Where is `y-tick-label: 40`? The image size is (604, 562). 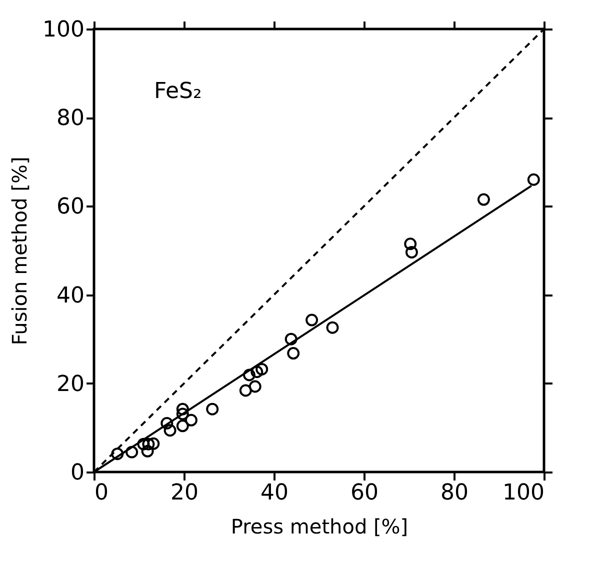
y-tick-label: 40 is located at coordinates (70, 295).